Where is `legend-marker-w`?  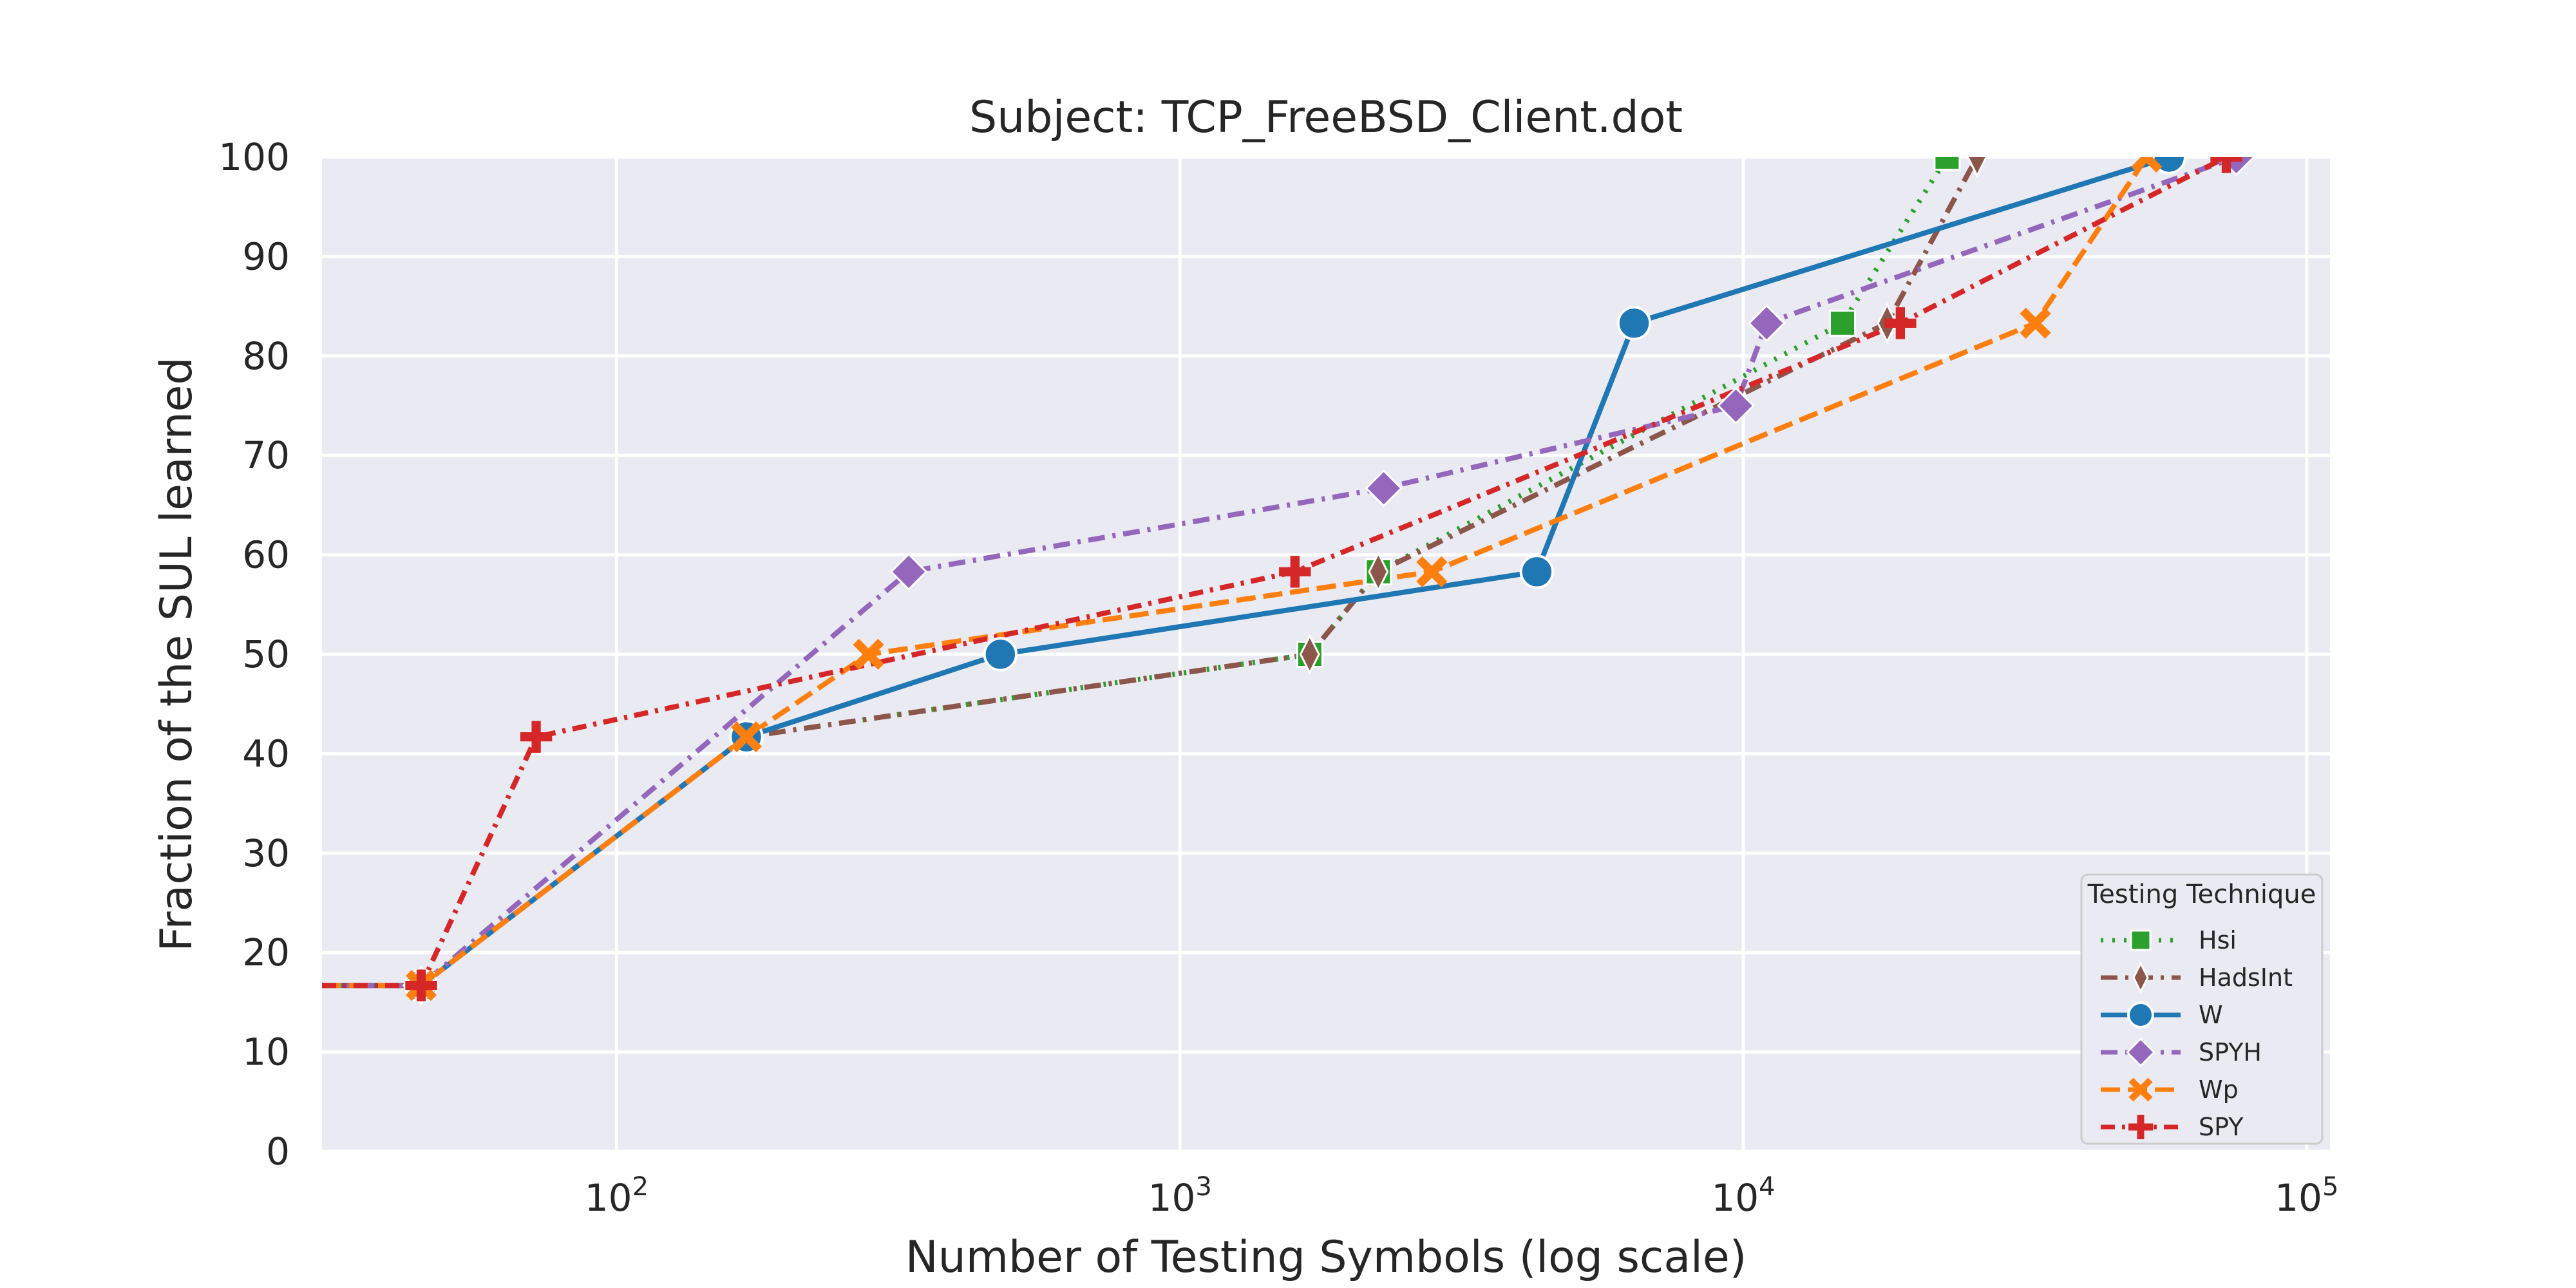 legend-marker-w is located at coordinates (2140, 1014).